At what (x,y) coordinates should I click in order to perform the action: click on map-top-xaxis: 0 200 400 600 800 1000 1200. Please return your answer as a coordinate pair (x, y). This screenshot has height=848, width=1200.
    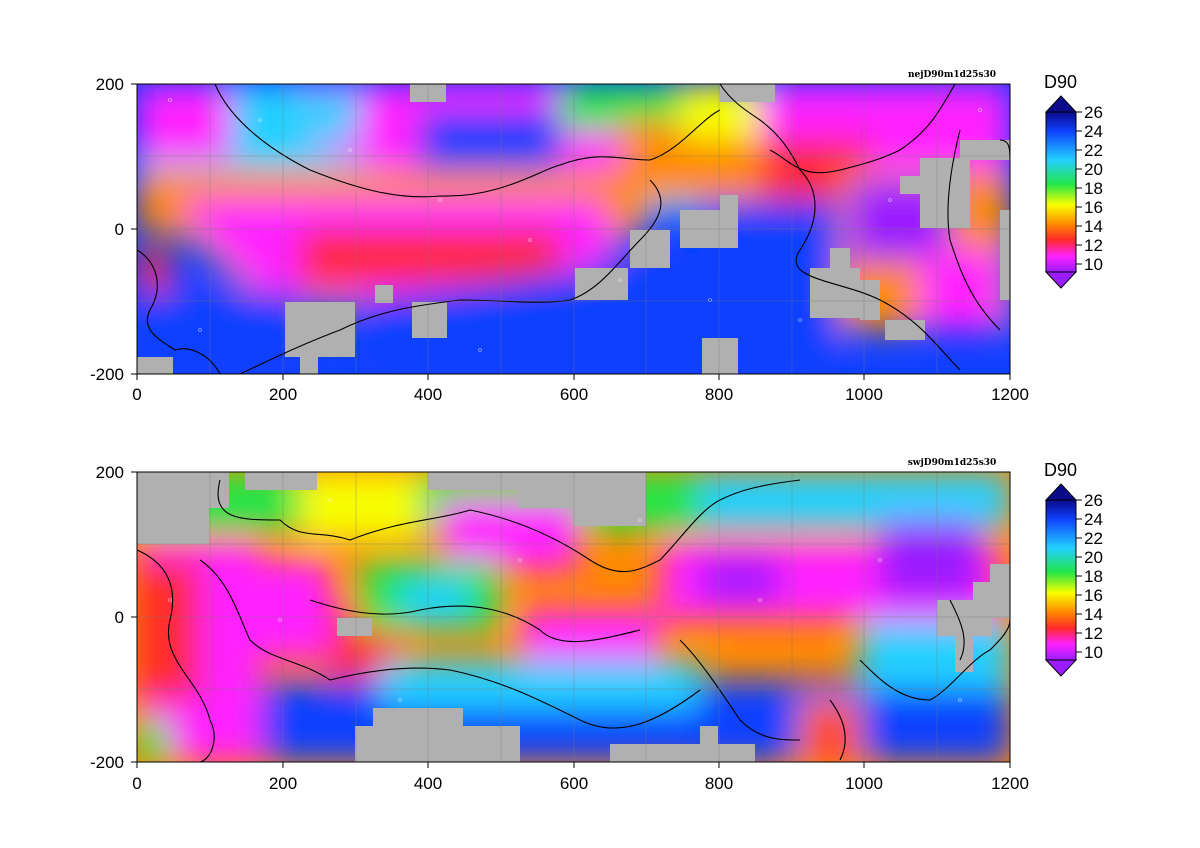
    Looking at the image, I should click on (580, 389).